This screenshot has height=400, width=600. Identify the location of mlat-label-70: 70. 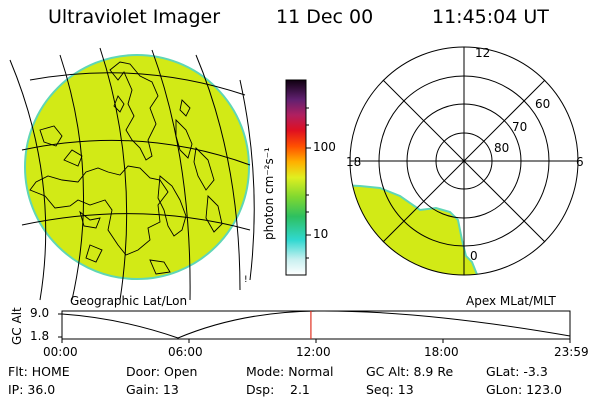
(520, 127).